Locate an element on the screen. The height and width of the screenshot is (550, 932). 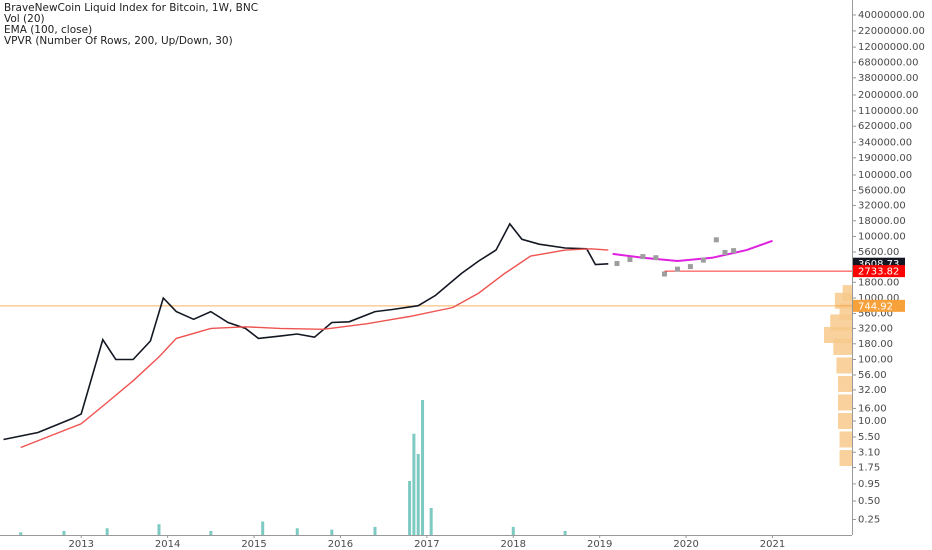
y-tick-label: 10.00 is located at coordinates (872, 421).